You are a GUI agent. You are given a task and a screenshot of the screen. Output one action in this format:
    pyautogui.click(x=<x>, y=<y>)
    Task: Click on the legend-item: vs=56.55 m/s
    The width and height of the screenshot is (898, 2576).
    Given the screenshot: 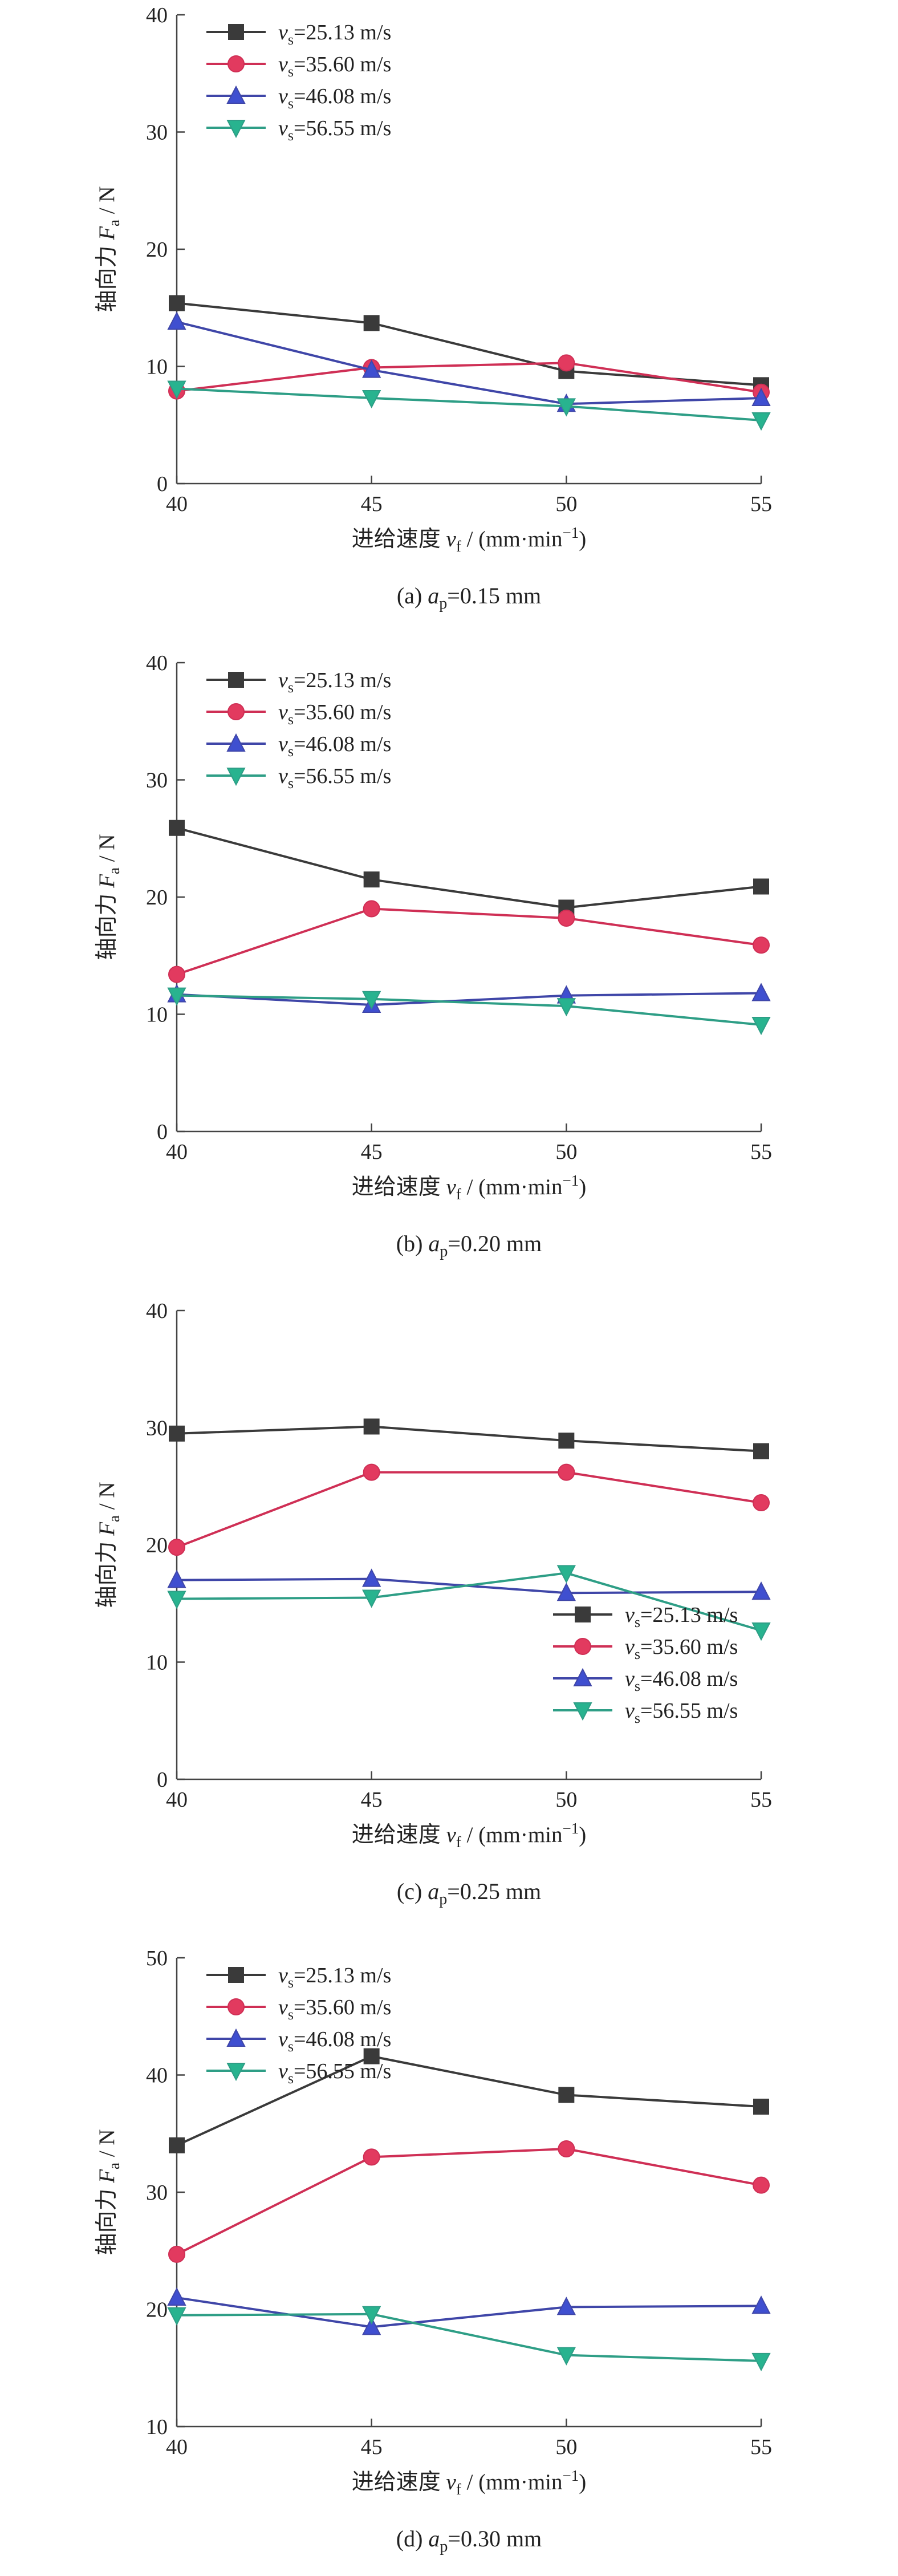 What is the action you would take?
    pyautogui.click(x=299, y=778)
    